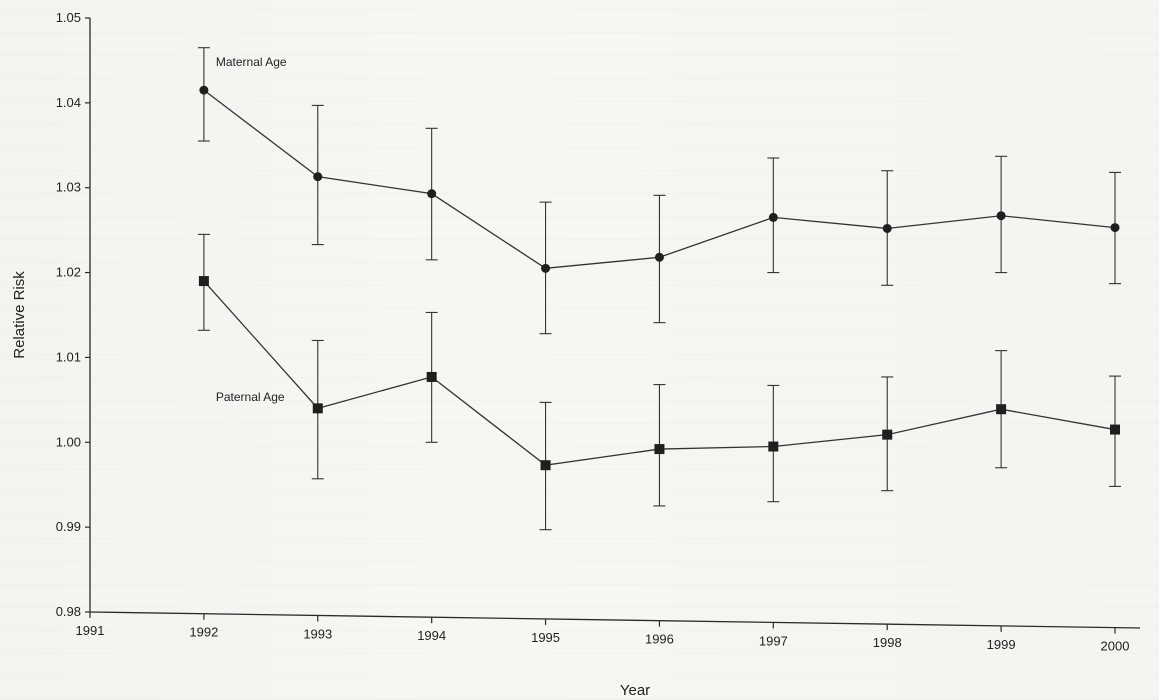  Describe the element at coordinates (773, 640) in the screenshot. I see `x-tick-label: 1997` at that location.